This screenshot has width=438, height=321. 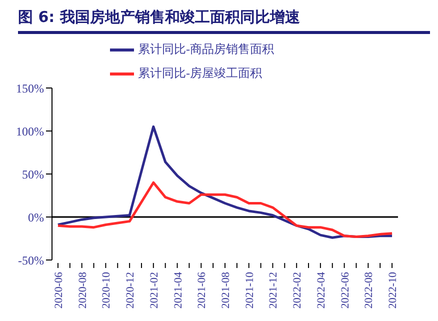 What do you see at coordinates (225, 209) in the screenshot?
I see `line-series` at bounding box center [225, 209].